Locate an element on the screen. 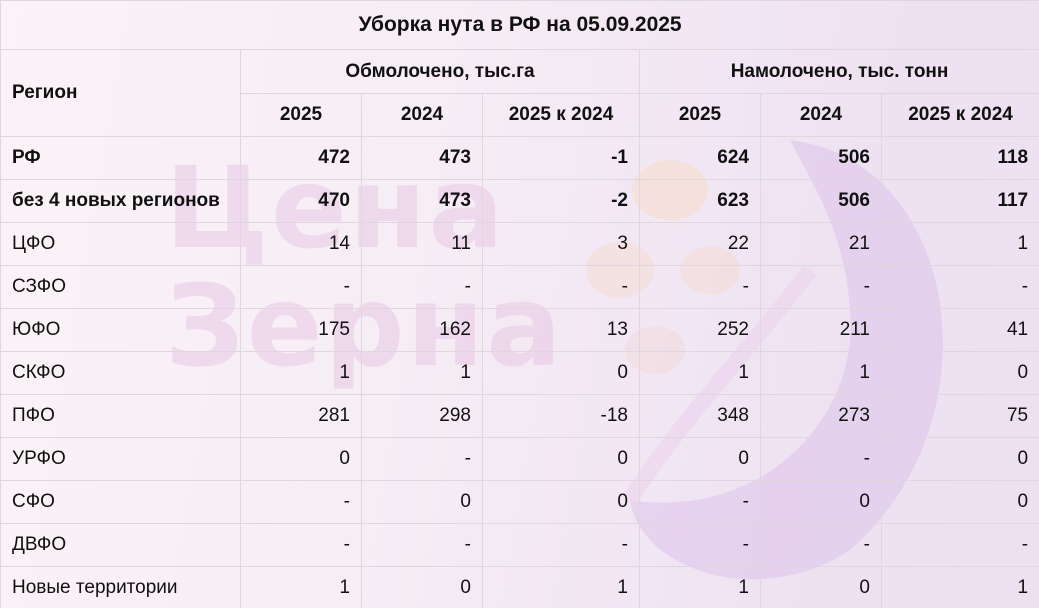 The width and height of the screenshot is (1039, 608). col-area-2025: 2025 is located at coordinates (301, 115).